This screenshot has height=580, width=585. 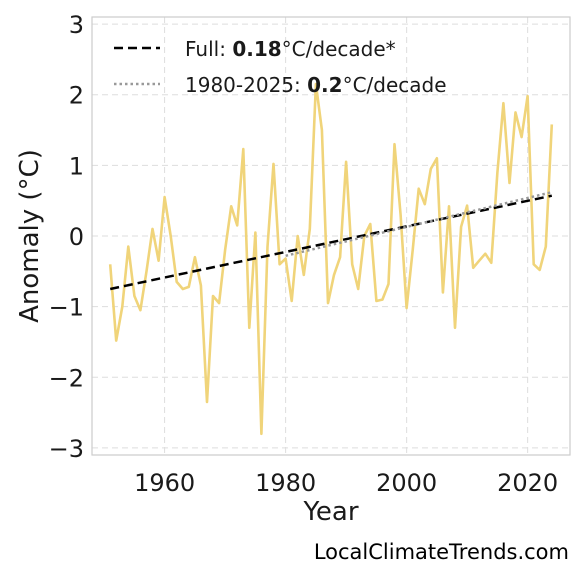 I want to click on y-tick-label: 3, so click(x=76, y=25).